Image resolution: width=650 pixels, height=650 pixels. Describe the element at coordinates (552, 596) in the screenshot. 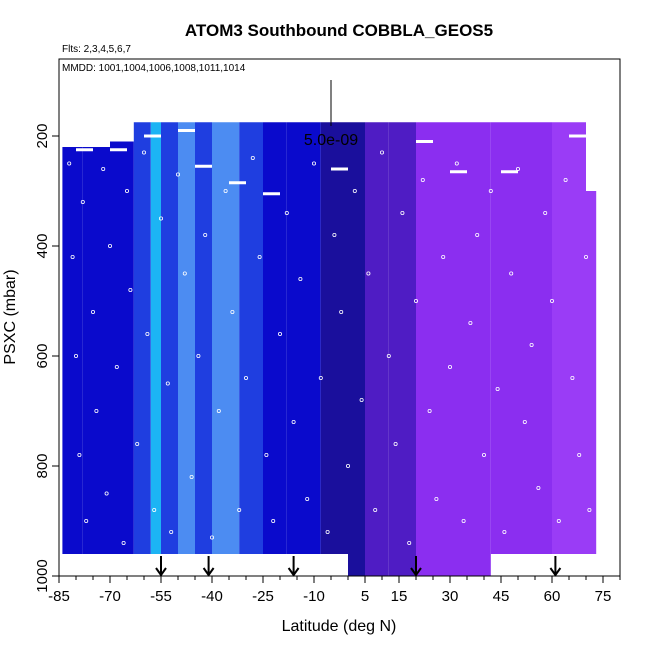

I see `x-tick-label: 60` at that location.